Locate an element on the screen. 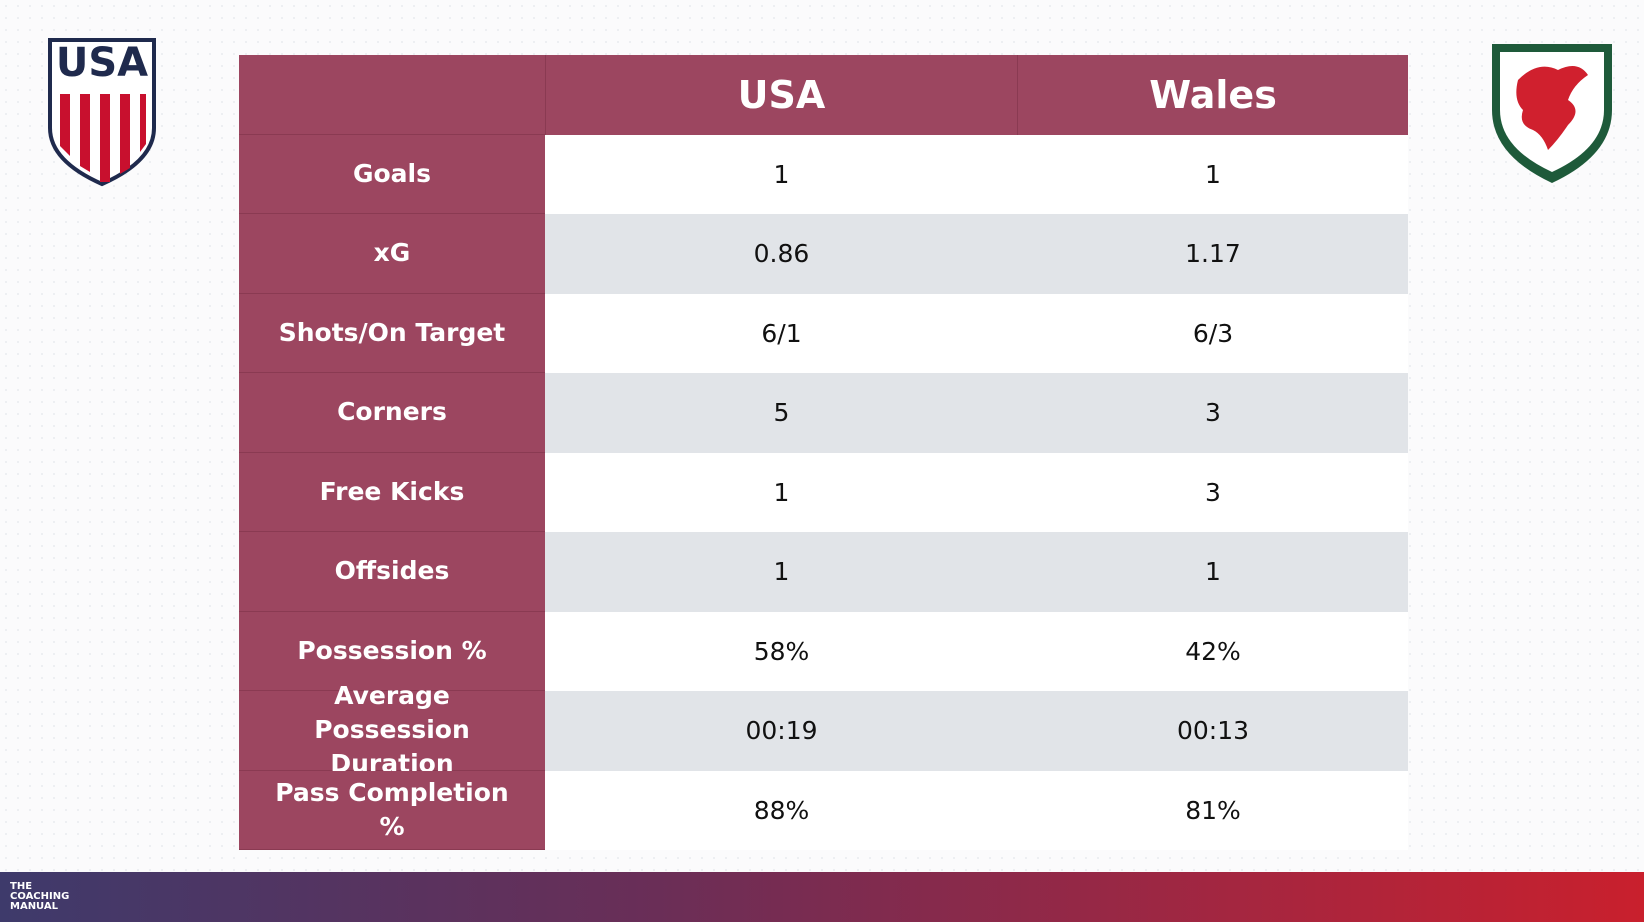 This screenshot has width=1644, height=922. brand-line: THE is located at coordinates (21, 886).